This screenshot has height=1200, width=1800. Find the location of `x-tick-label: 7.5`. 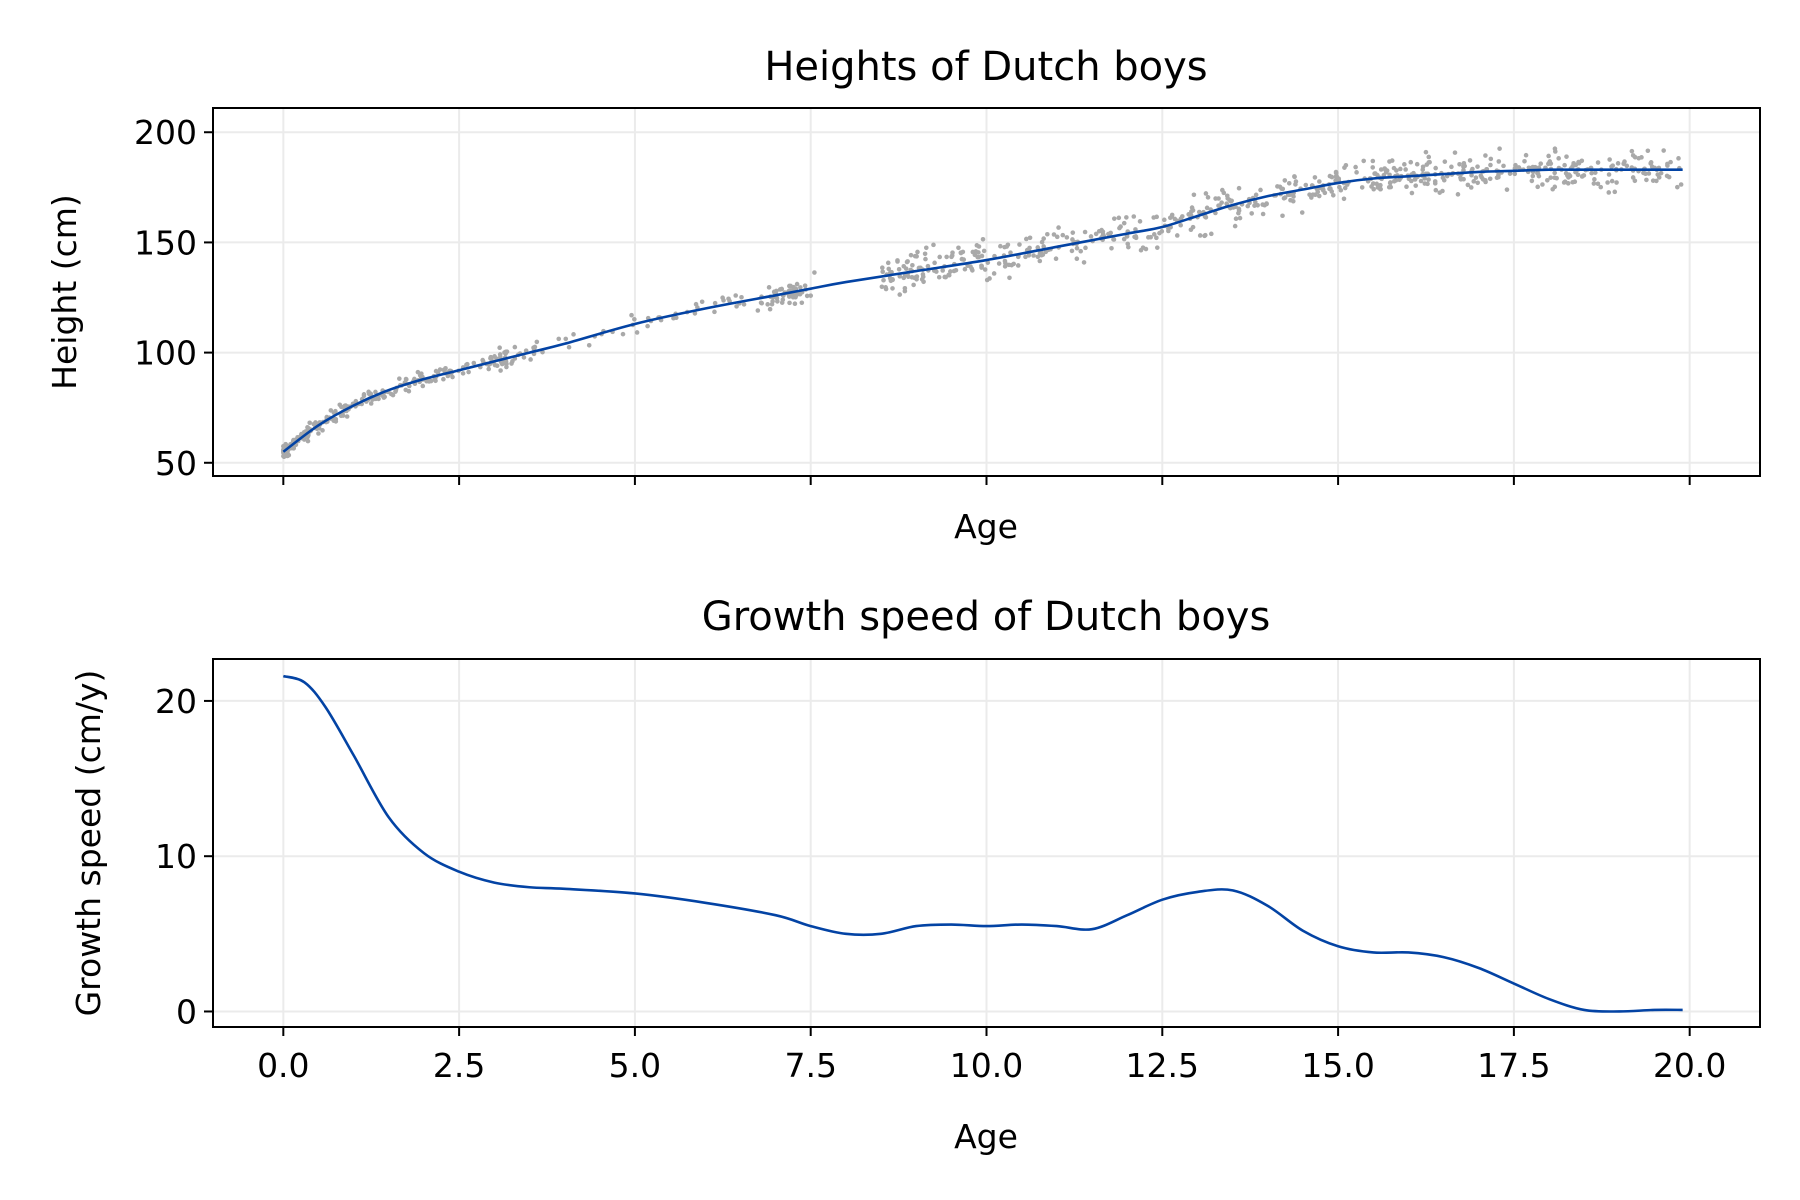

x-tick-label: 7.5 is located at coordinates (810, 1065).